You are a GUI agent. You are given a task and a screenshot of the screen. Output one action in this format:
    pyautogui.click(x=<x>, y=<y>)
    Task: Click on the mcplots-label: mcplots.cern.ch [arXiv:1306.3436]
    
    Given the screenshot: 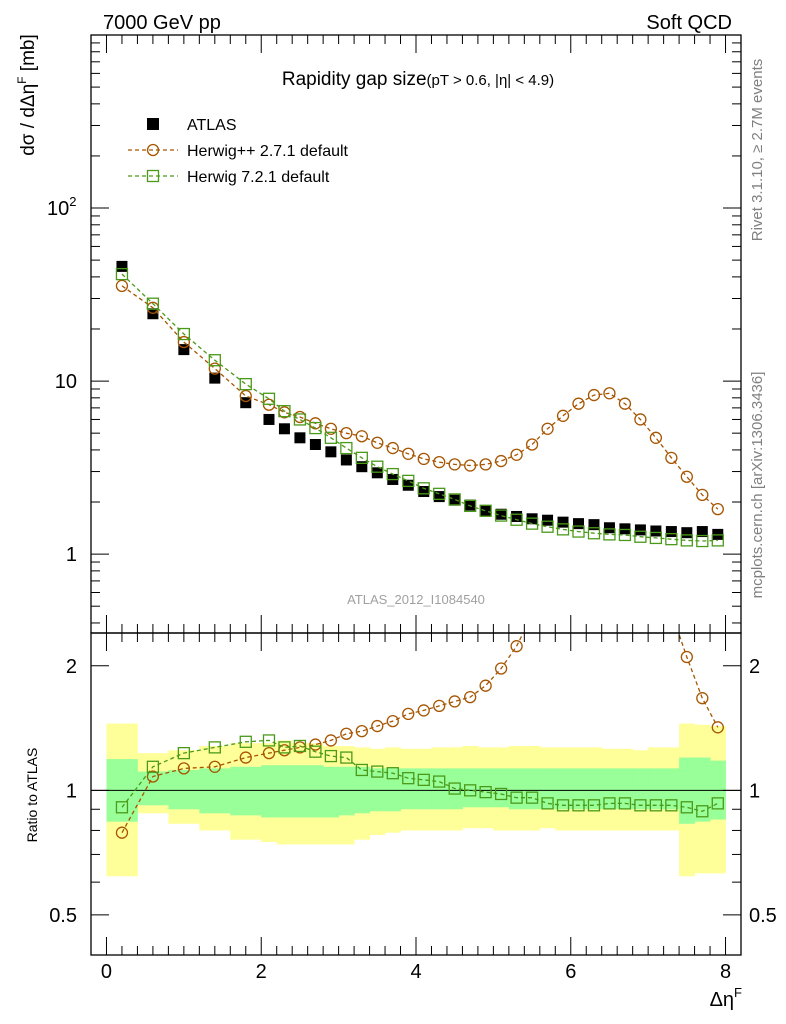 What is the action you would take?
    pyautogui.click(x=757, y=485)
    